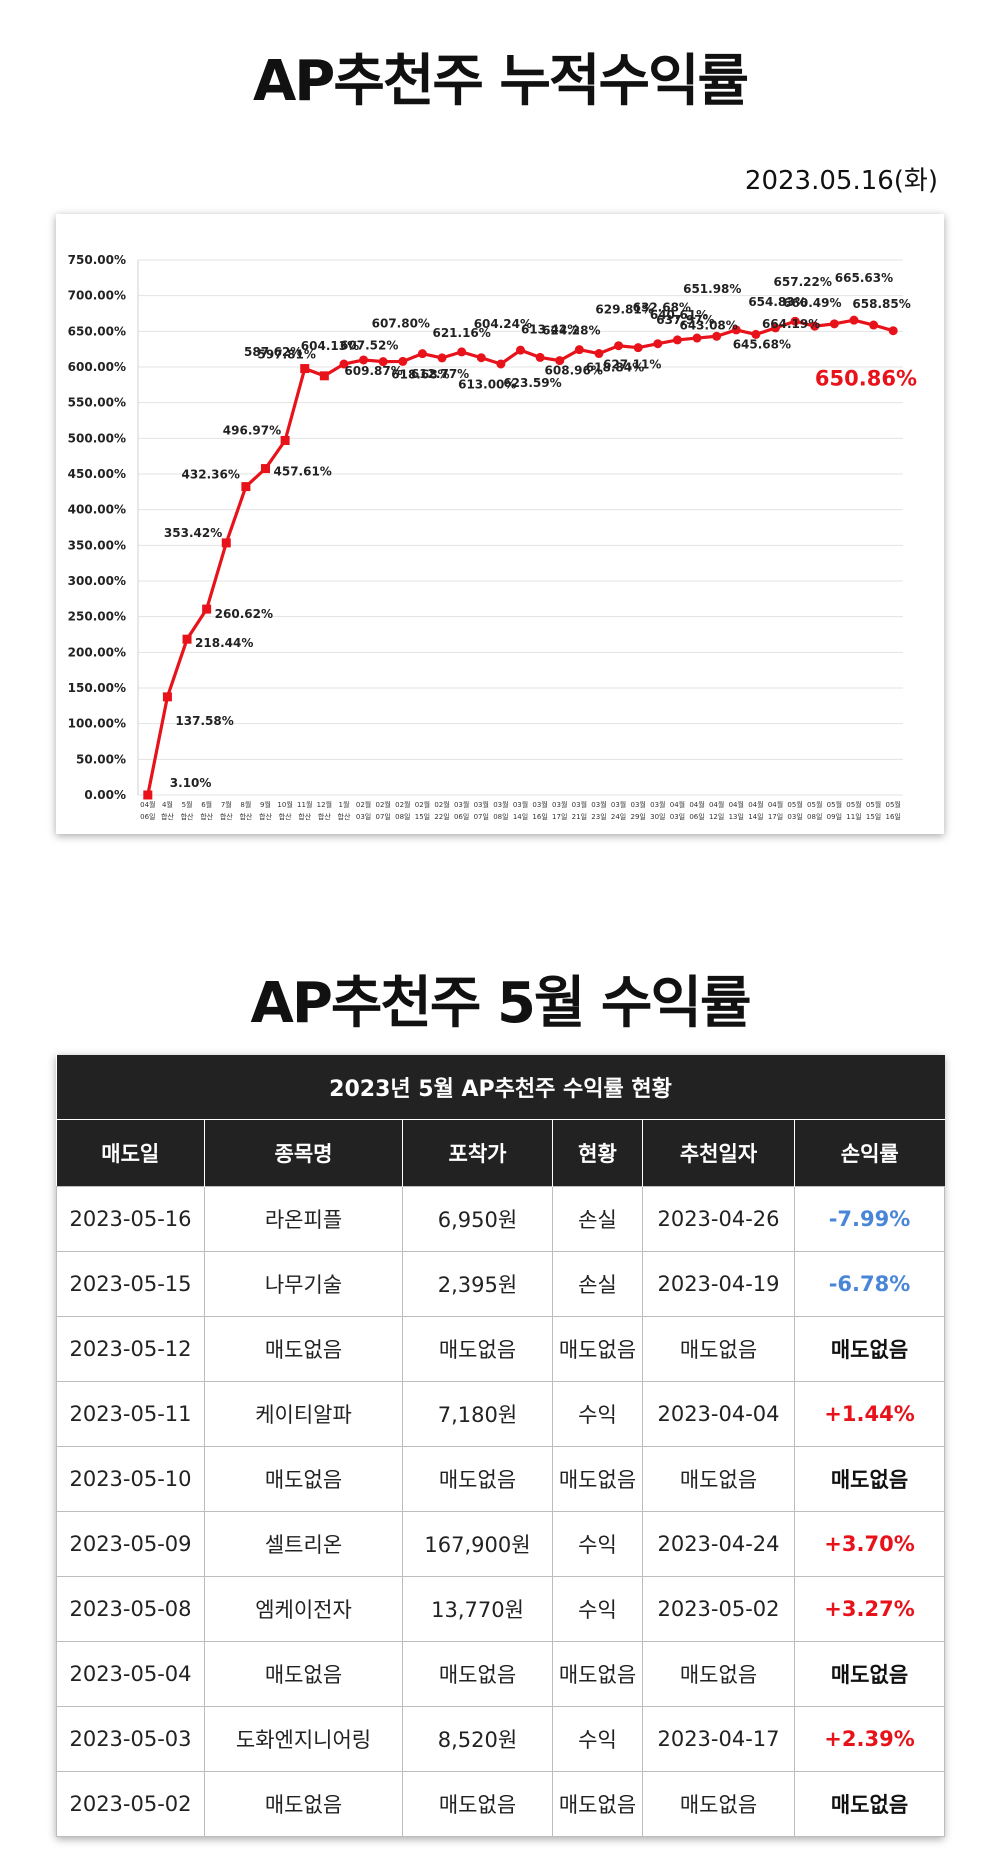  Describe the element at coordinates (97, 260) in the screenshot. I see `y-tick-label: 750.00%` at that location.